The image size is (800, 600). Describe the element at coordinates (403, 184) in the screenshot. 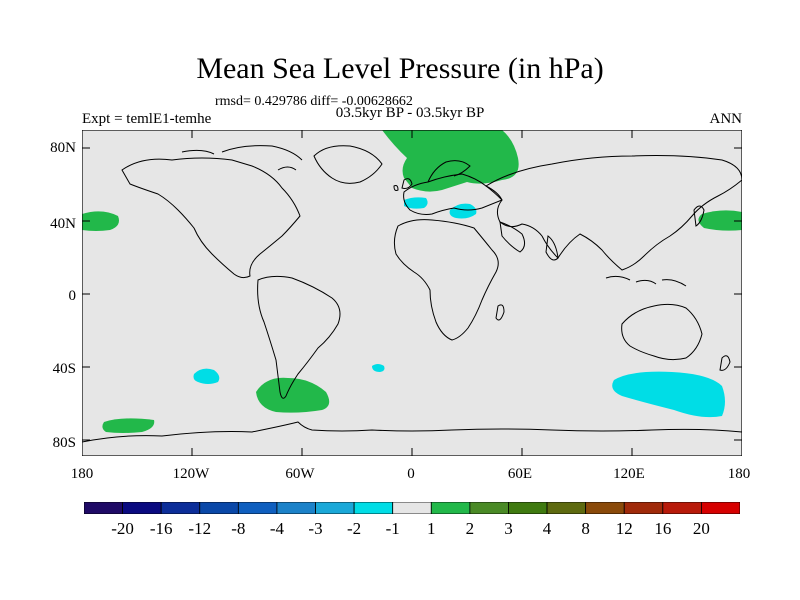

I see `coast-british-isles` at that location.